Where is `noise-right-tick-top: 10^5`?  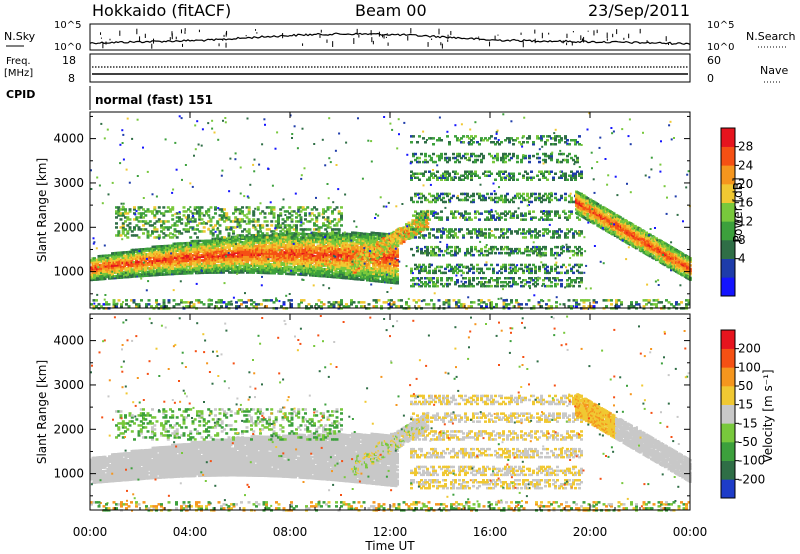 noise-right-tick-top: 10^5 is located at coordinates (720, 25).